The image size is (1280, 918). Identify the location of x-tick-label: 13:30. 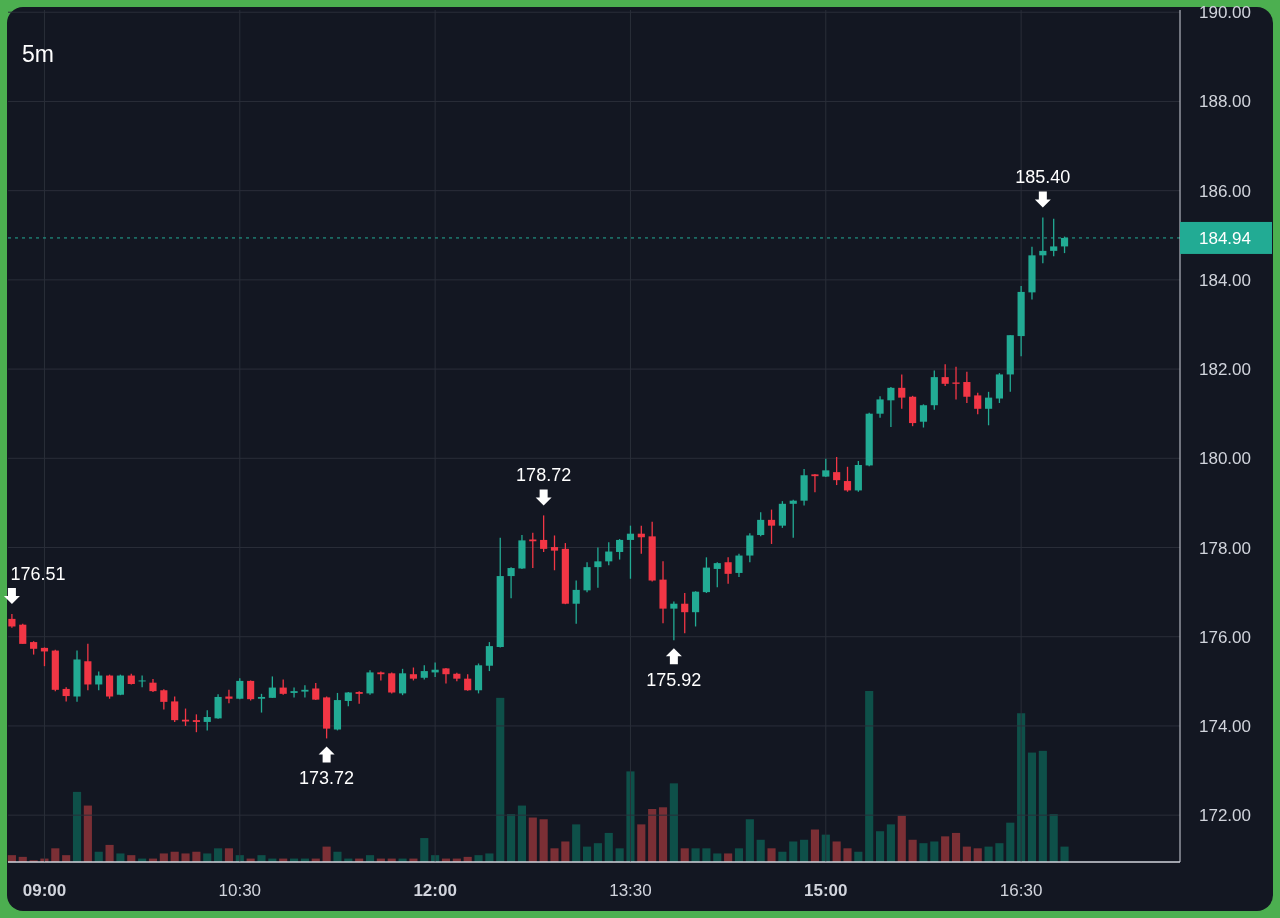
(630, 890).